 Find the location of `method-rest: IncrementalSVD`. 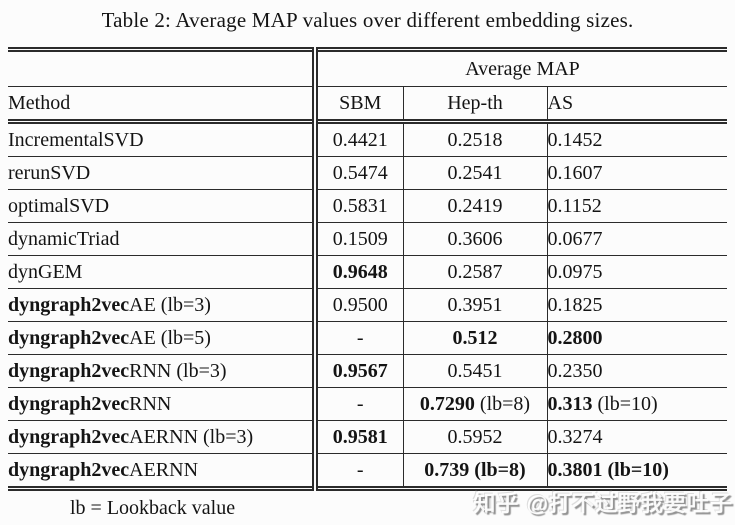

method-rest: IncrementalSVD is located at coordinates (76, 139).